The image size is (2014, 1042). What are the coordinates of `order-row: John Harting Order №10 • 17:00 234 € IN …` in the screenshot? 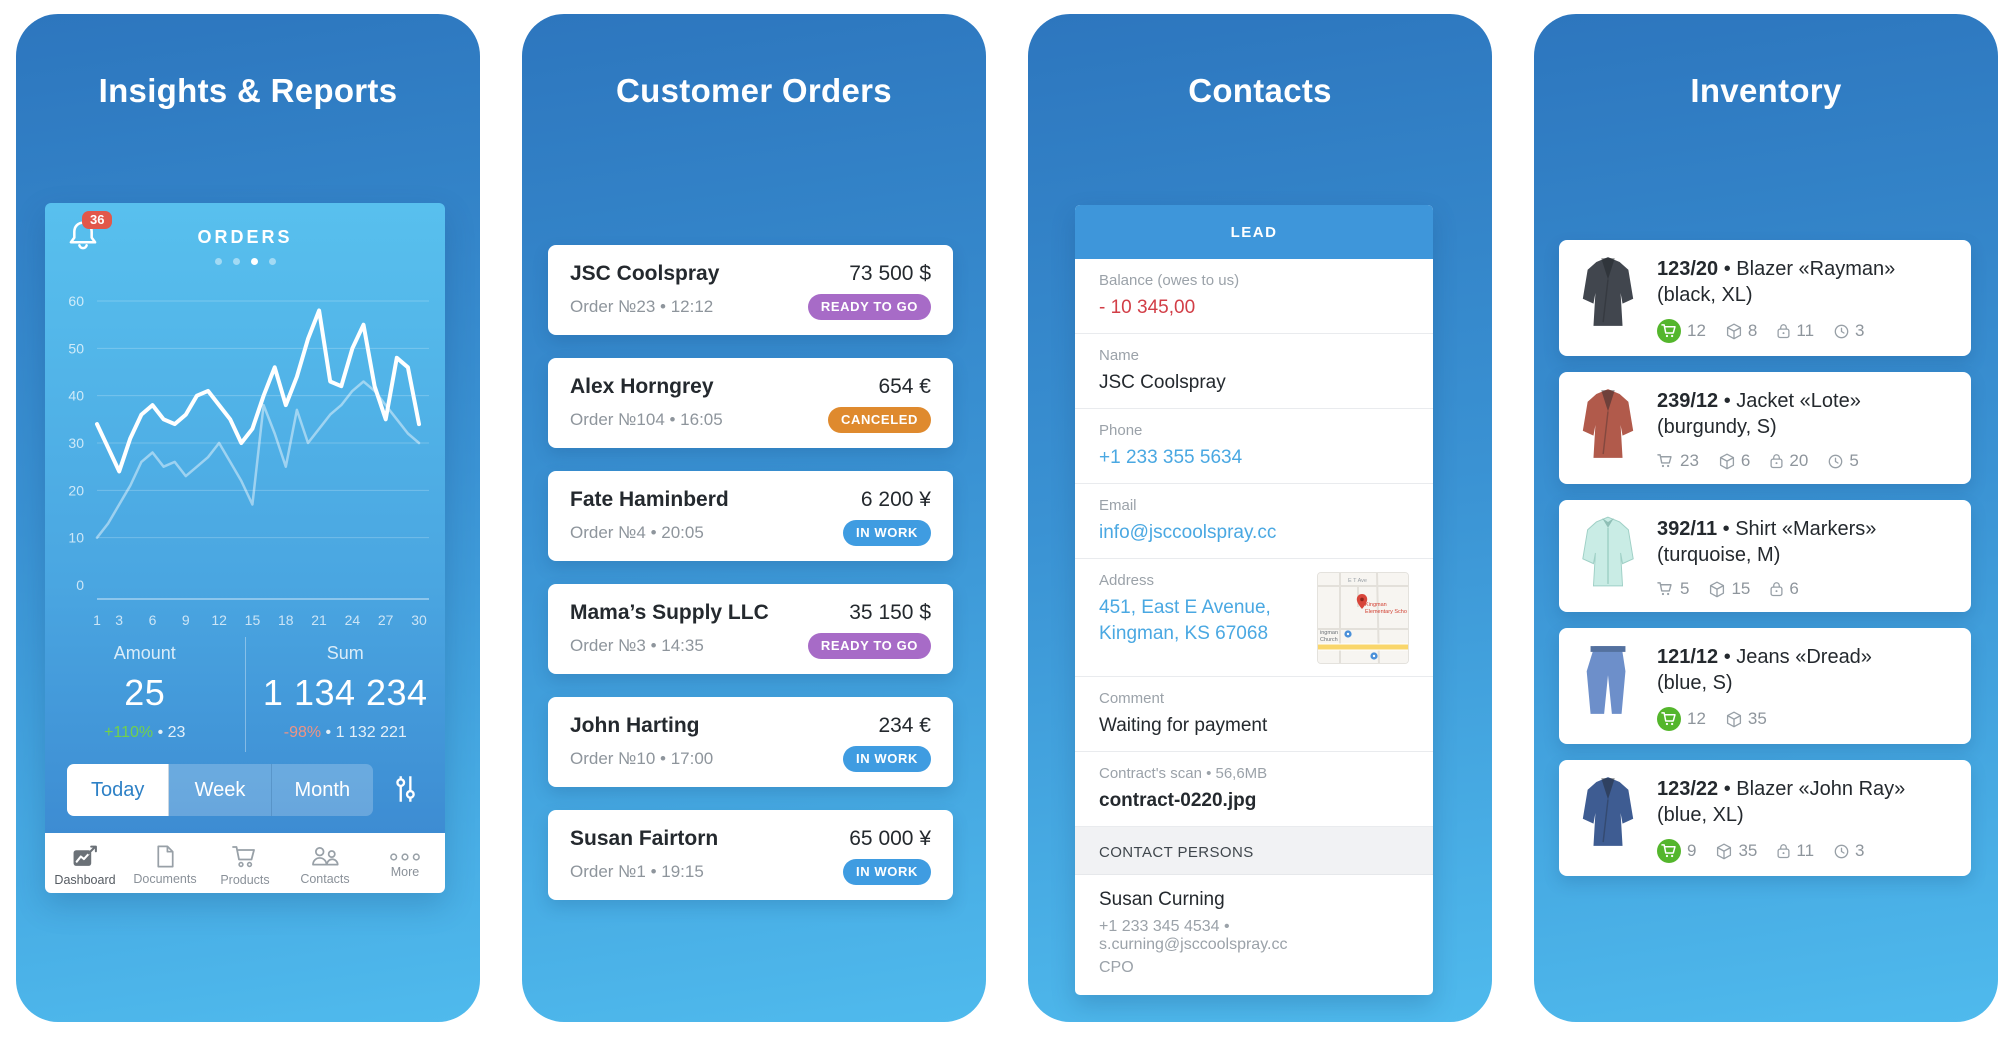 It's located at (750, 742).